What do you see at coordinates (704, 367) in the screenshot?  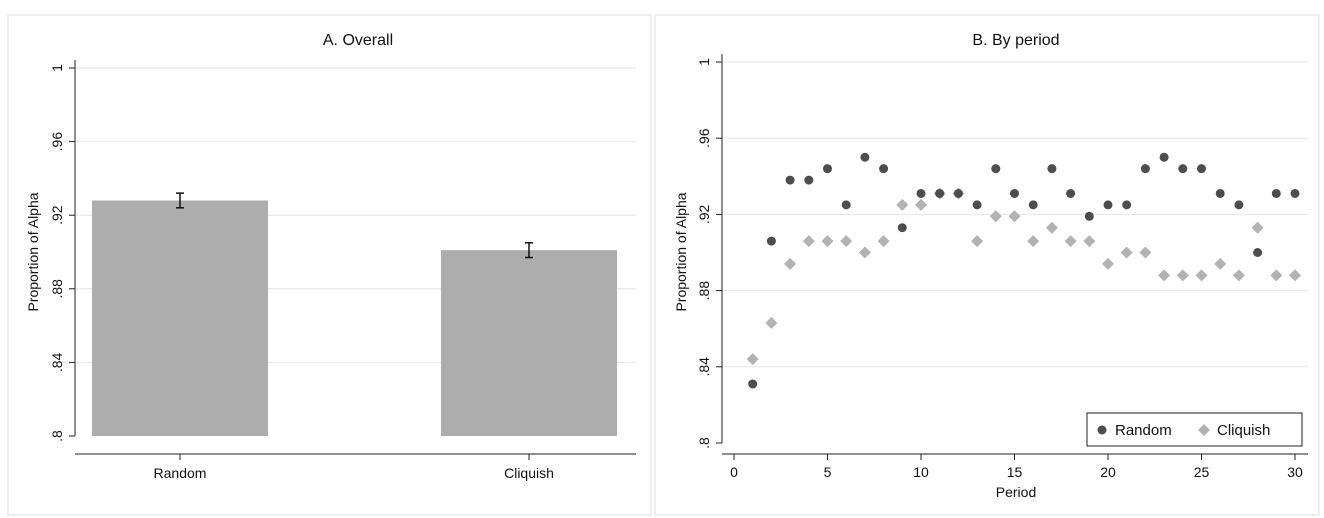 I see `panel-b-y-tick-label: .84` at bounding box center [704, 367].